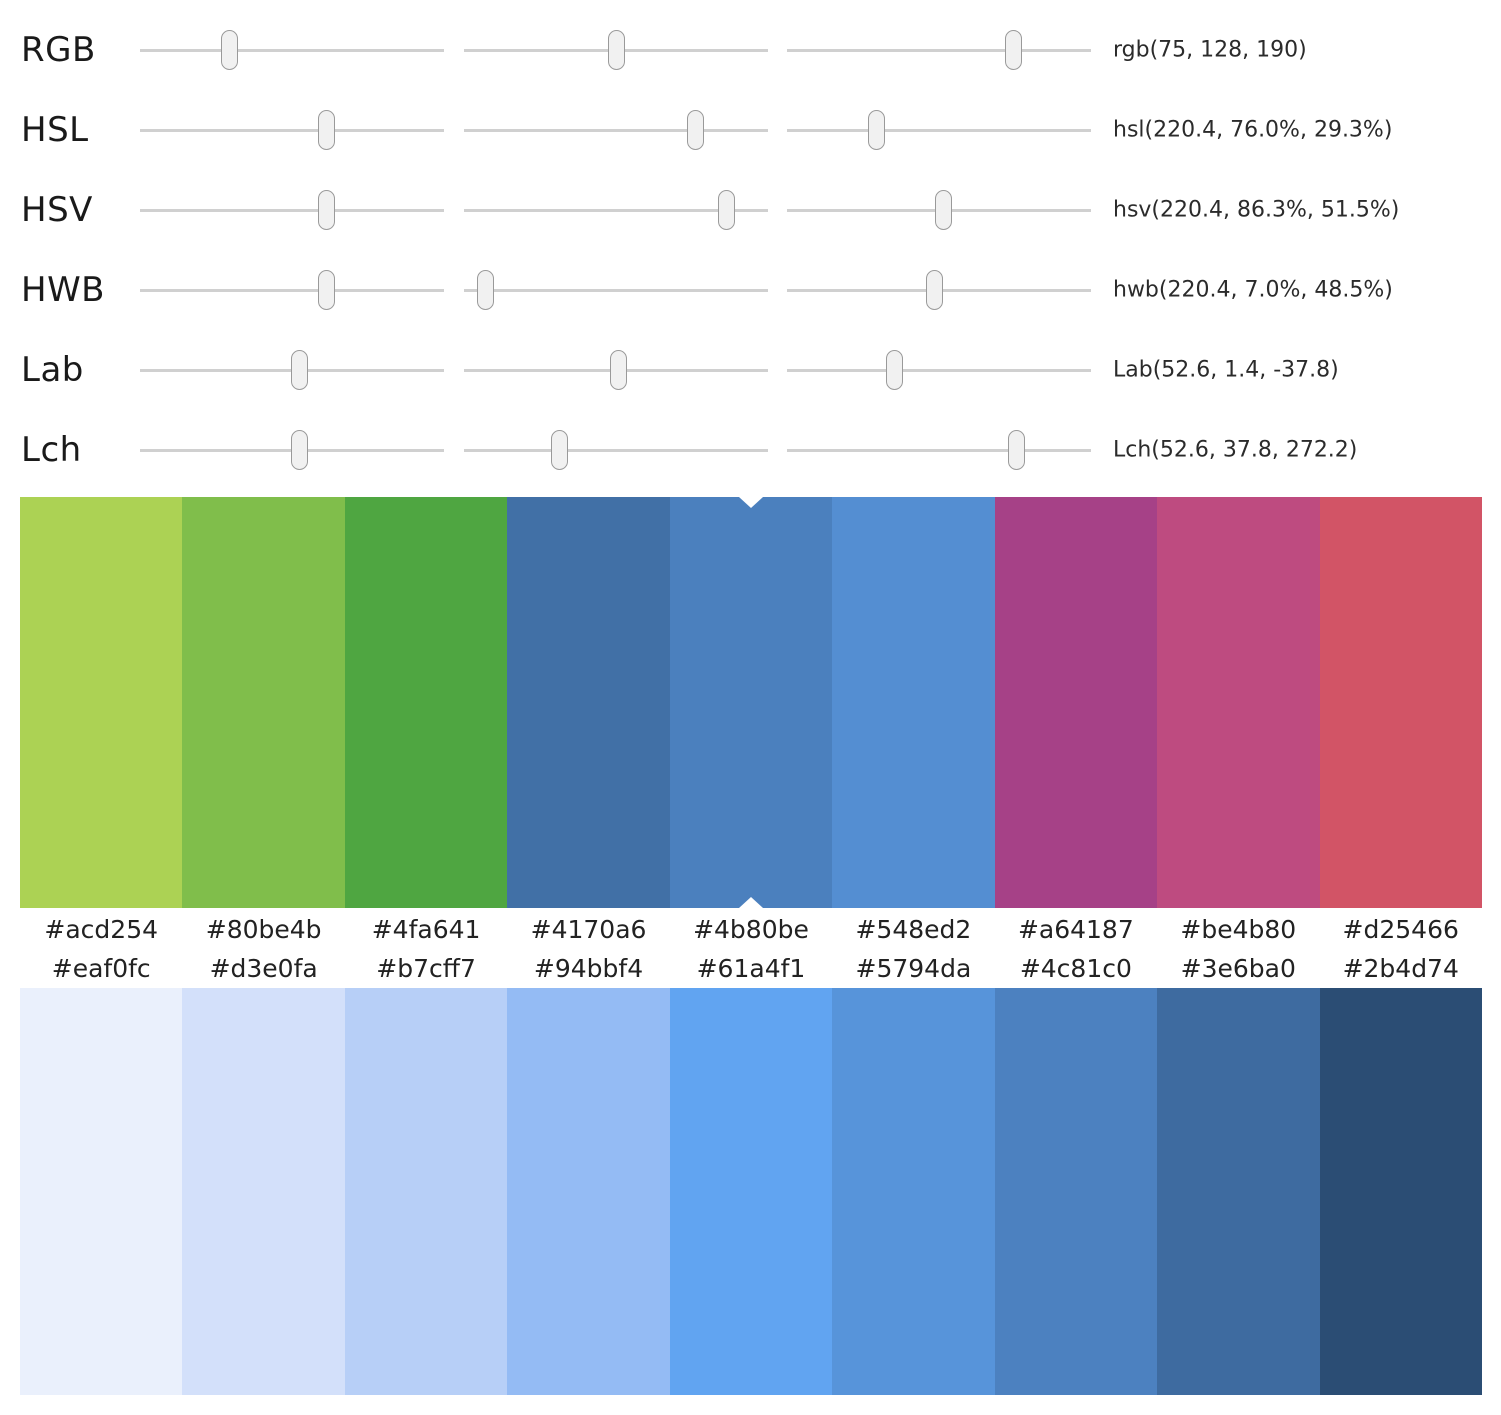 The image size is (1501, 1415). Describe the element at coordinates (55, 130) in the screenshot. I see `slider-group-label-hsl: HSL` at that location.